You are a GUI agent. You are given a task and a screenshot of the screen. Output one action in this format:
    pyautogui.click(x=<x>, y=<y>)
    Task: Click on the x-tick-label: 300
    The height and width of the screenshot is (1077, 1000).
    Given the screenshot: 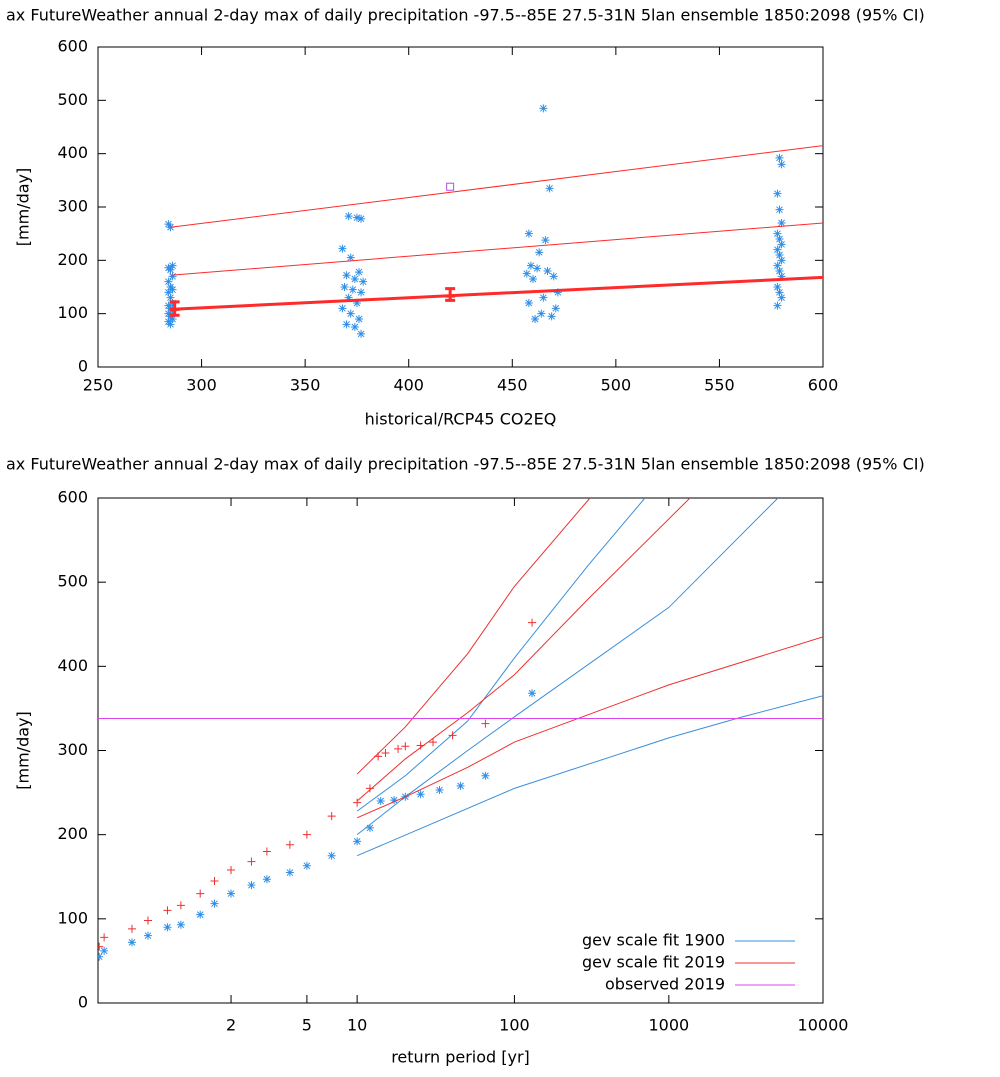 What is the action you would take?
    pyautogui.click(x=201, y=385)
    